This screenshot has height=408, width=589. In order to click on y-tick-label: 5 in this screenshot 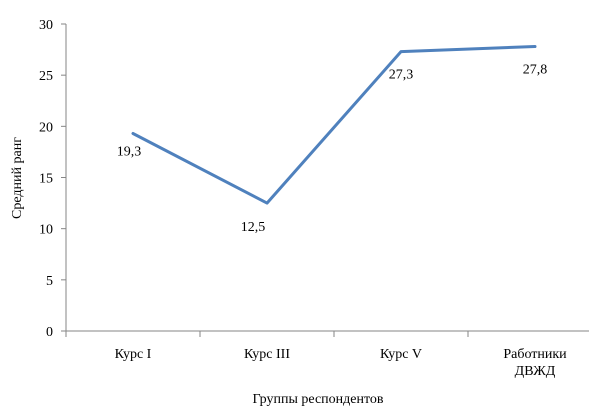, I will do `click(49, 281)`.